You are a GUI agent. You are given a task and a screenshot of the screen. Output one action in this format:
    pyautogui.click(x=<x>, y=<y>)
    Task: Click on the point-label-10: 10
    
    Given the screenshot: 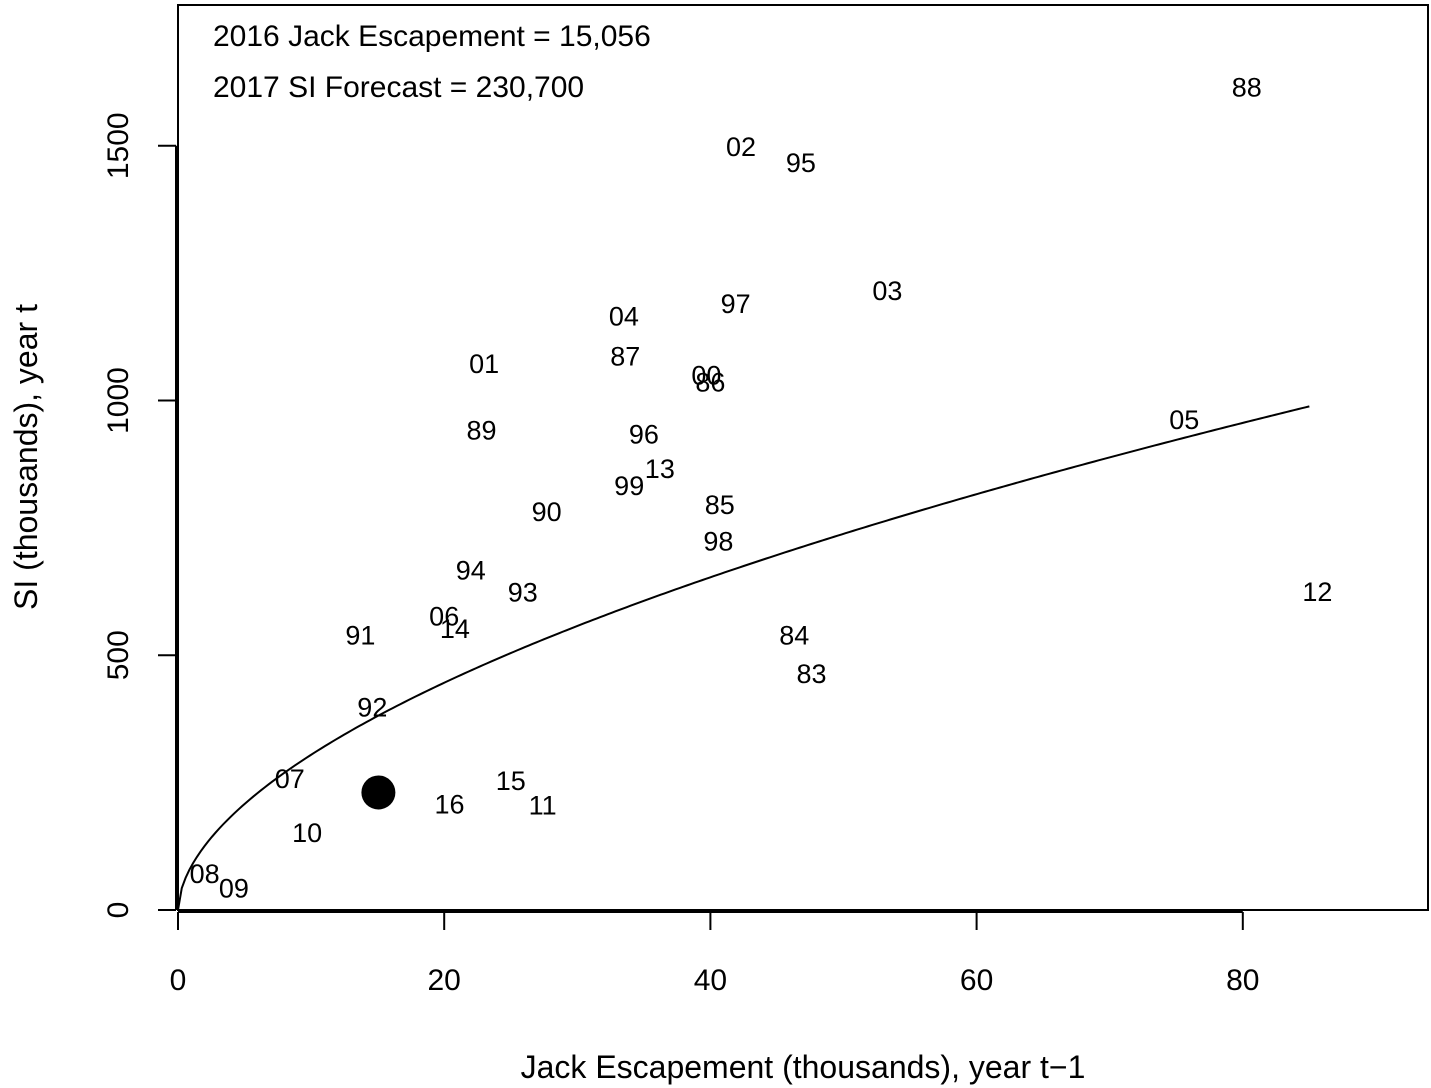 What is the action you would take?
    pyautogui.click(x=307, y=833)
    